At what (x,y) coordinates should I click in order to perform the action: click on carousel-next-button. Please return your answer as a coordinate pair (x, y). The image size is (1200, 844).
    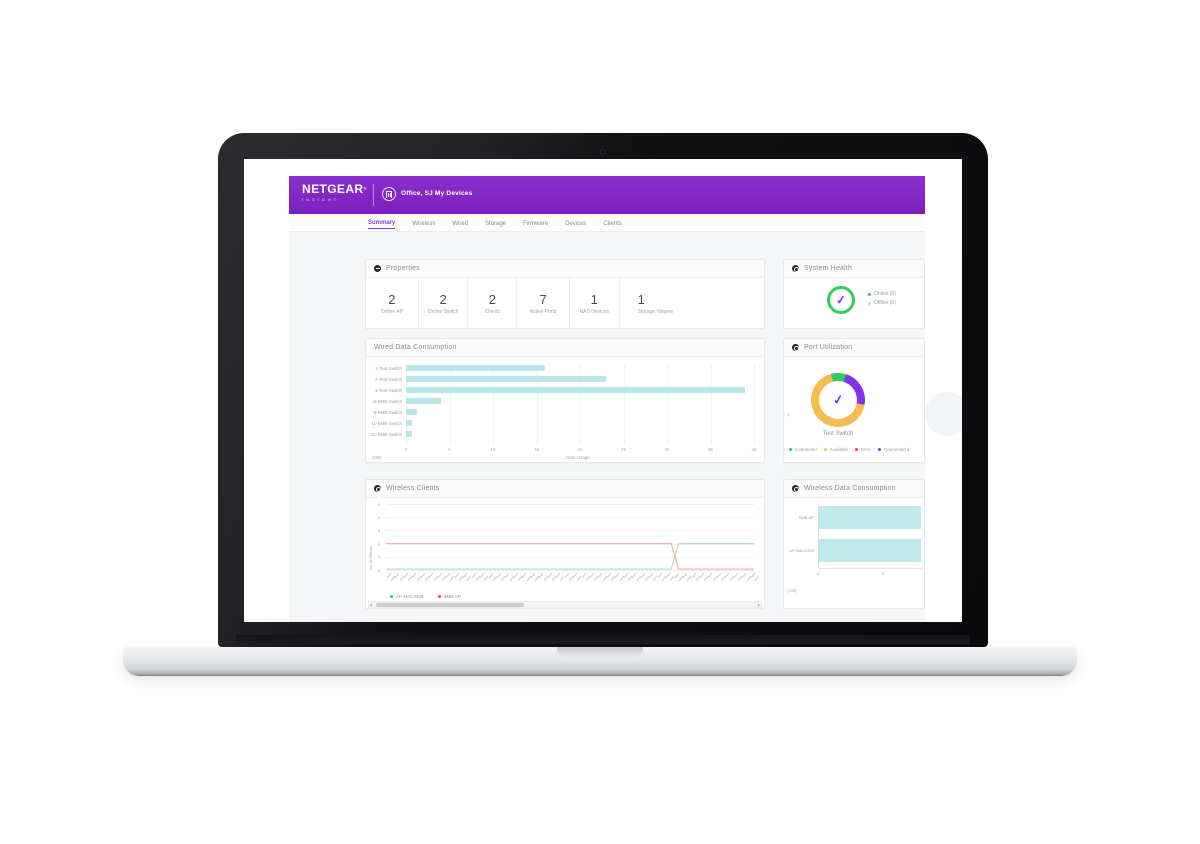
    Looking at the image, I should click on (943, 414).